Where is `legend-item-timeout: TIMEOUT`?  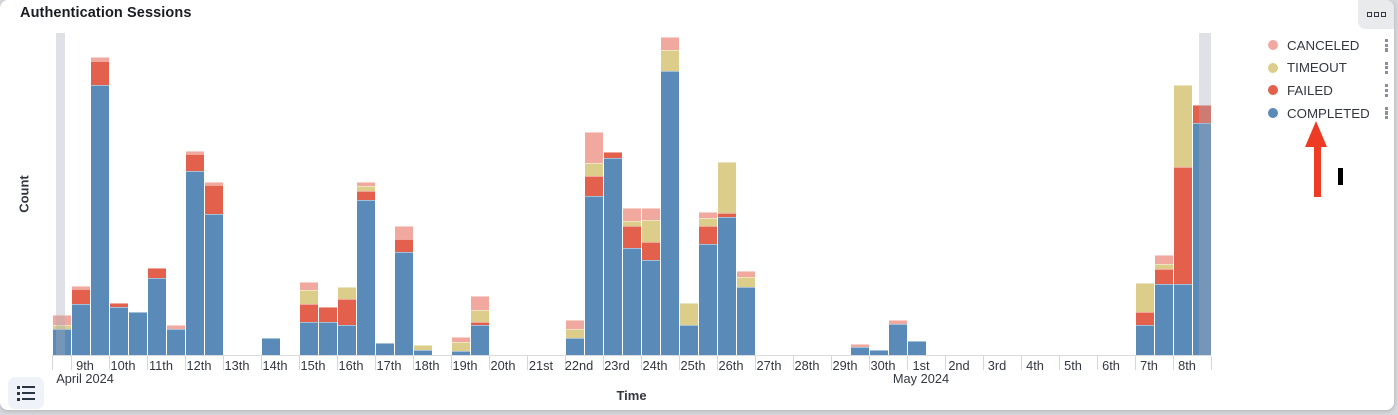
legend-item-timeout: TIMEOUT is located at coordinates (1329, 68).